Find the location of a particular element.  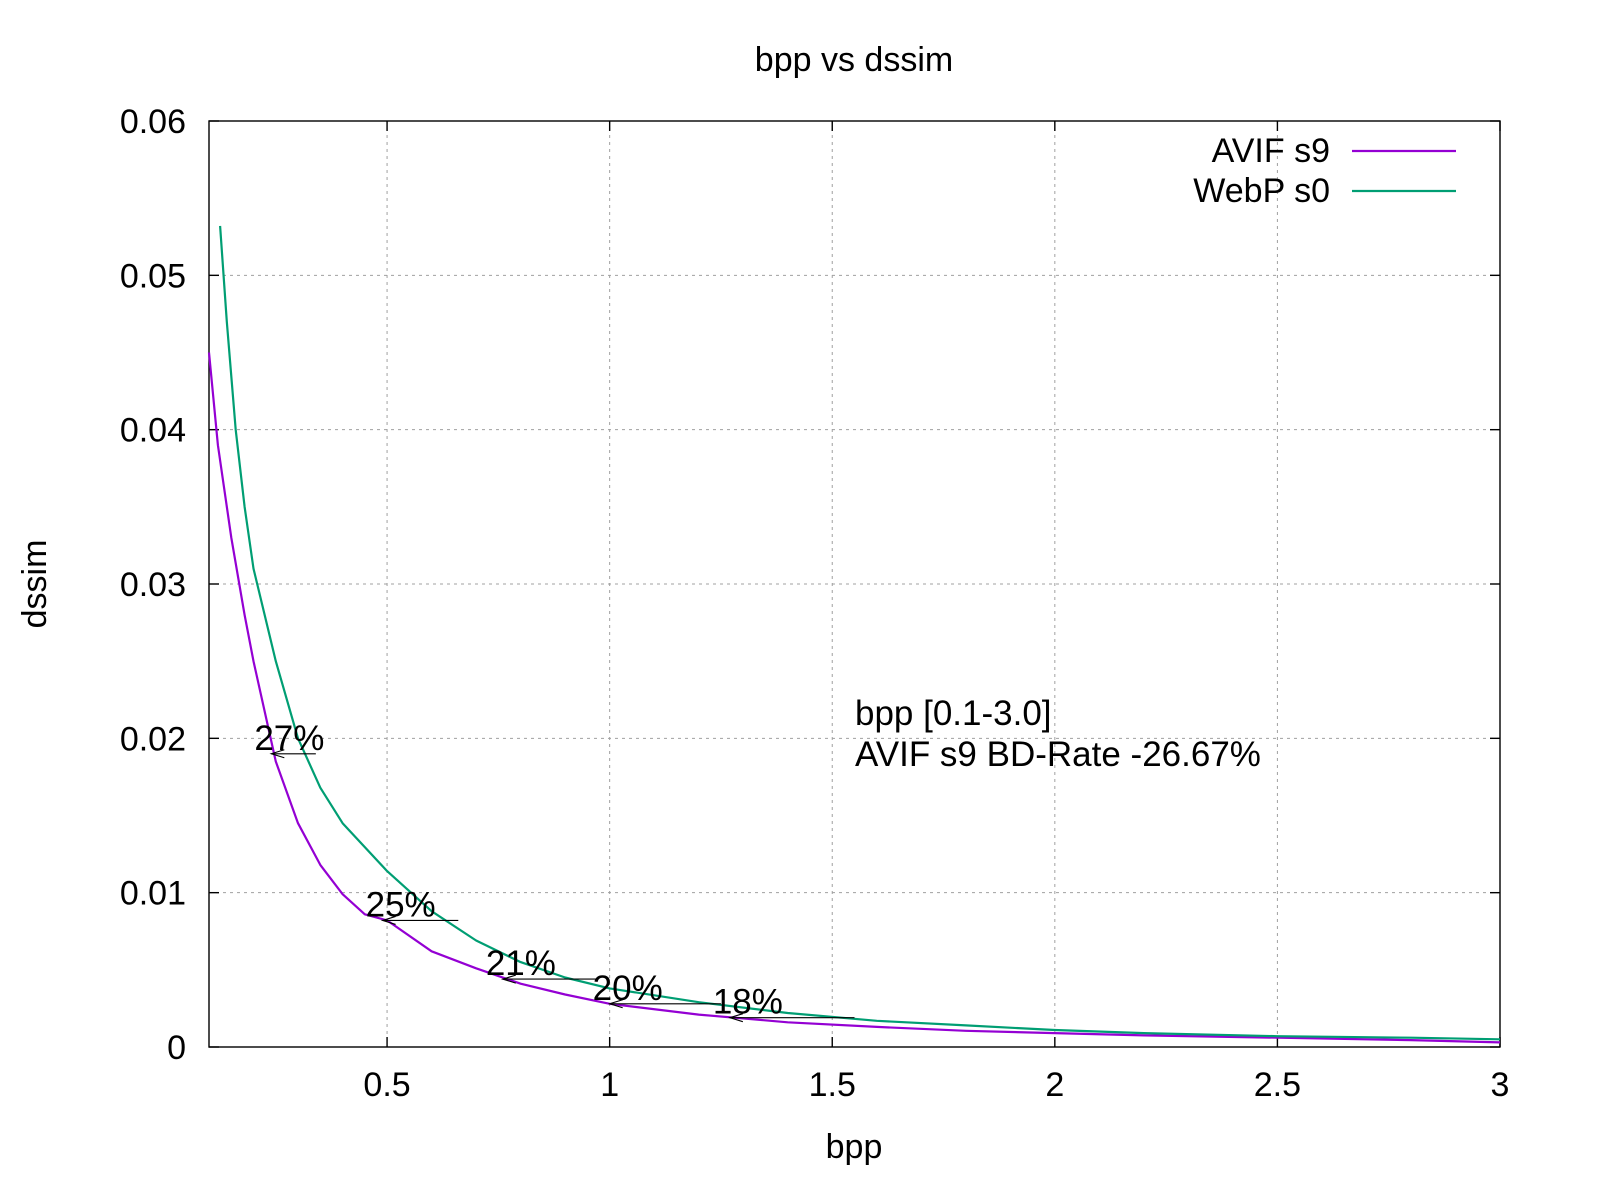

bd-rate-arrows: 27% 25% 21% 20% 18% is located at coordinates (554, 871).